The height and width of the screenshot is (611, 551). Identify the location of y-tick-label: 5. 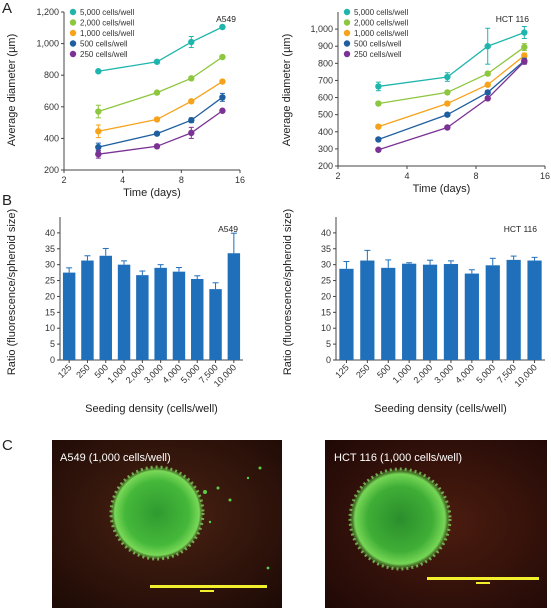
(52, 344).